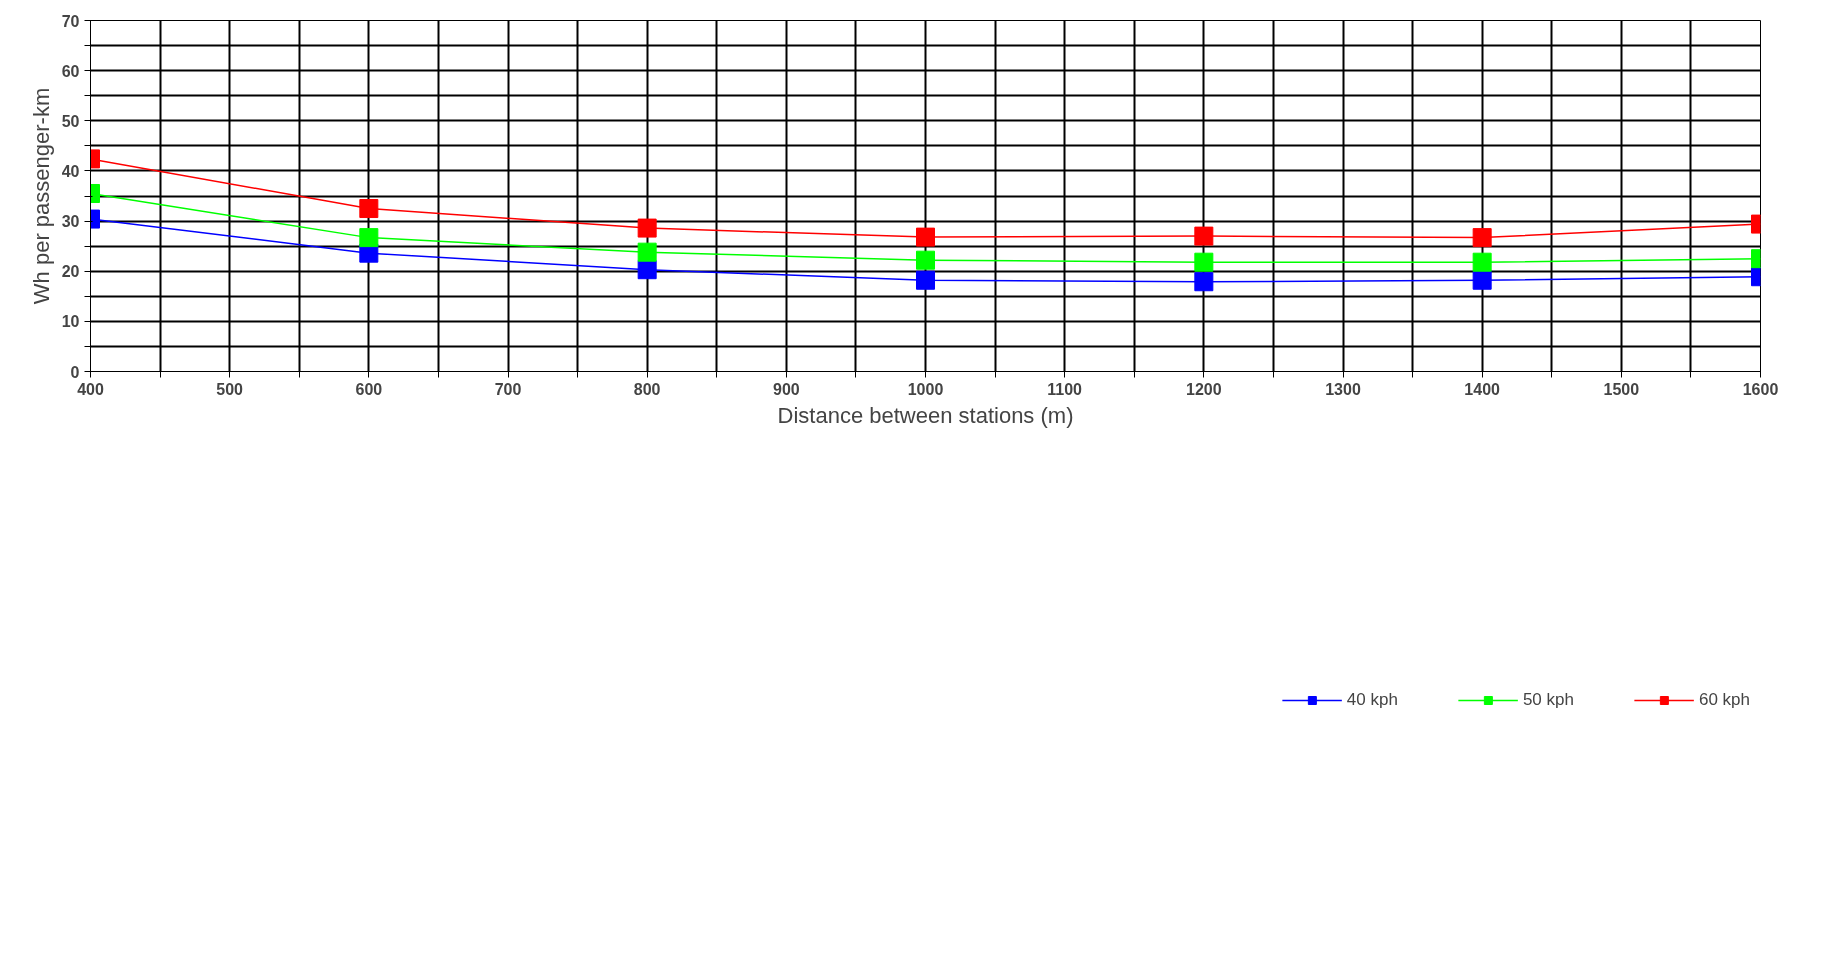 The height and width of the screenshot is (973, 1829). I want to click on x-tick-label: 900, so click(786, 389).